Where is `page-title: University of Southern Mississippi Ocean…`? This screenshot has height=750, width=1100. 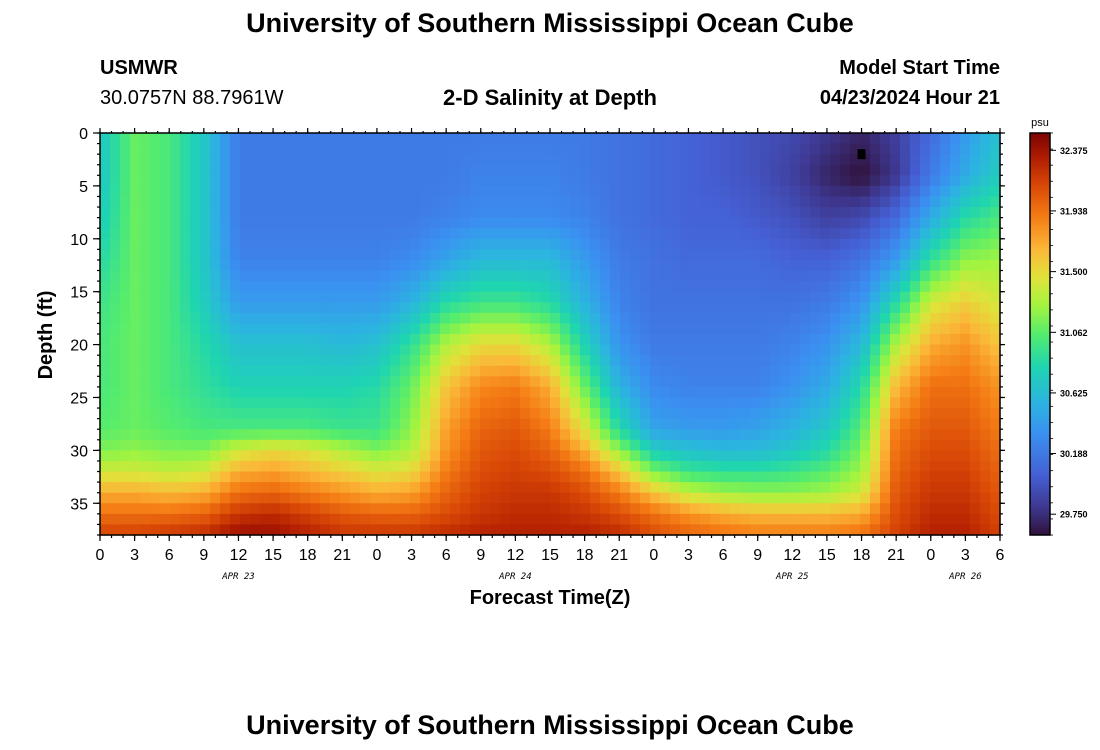
page-title: University of Southern Mississippi Ocean… is located at coordinates (550, 23).